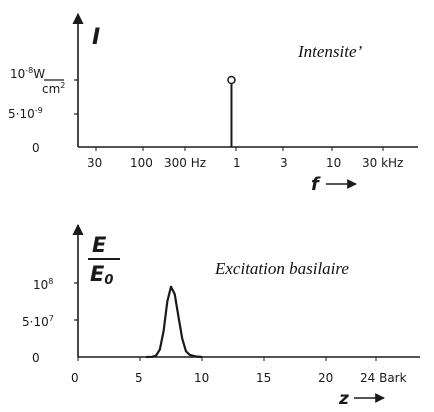 Image resolution: width=434 pixels, height=412 pixels. I want to click on intensity-title: Intensite’, so click(330, 51).